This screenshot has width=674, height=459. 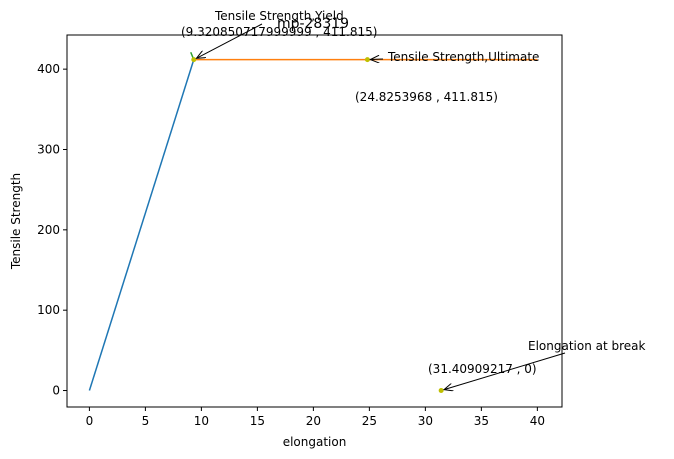 I want to click on x-tick-label: 40, so click(x=537, y=421).